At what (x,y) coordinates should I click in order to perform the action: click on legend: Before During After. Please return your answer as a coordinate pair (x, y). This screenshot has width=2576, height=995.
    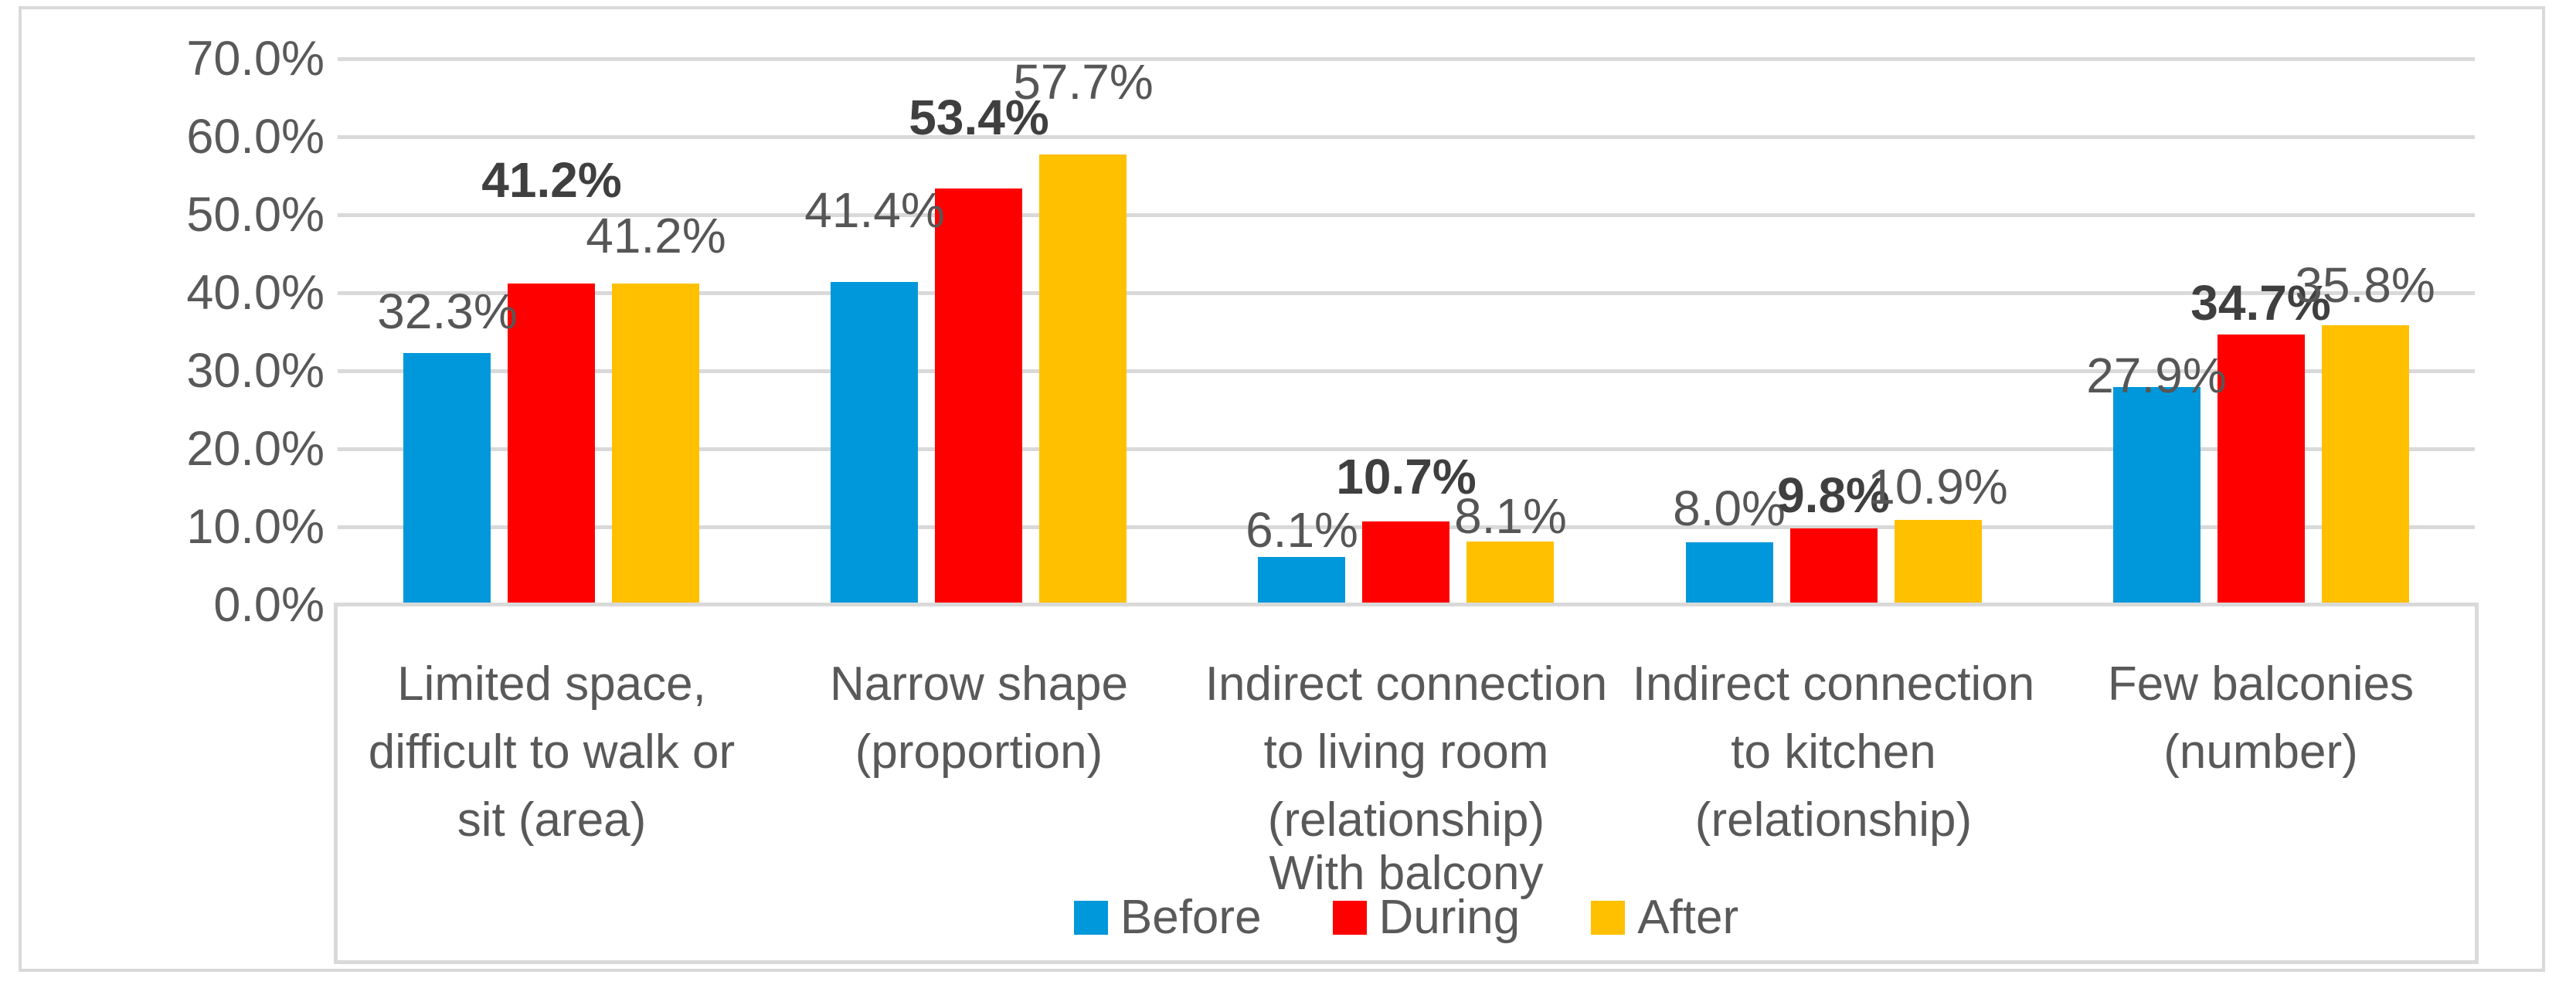
    Looking at the image, I should click on (1406, 917).